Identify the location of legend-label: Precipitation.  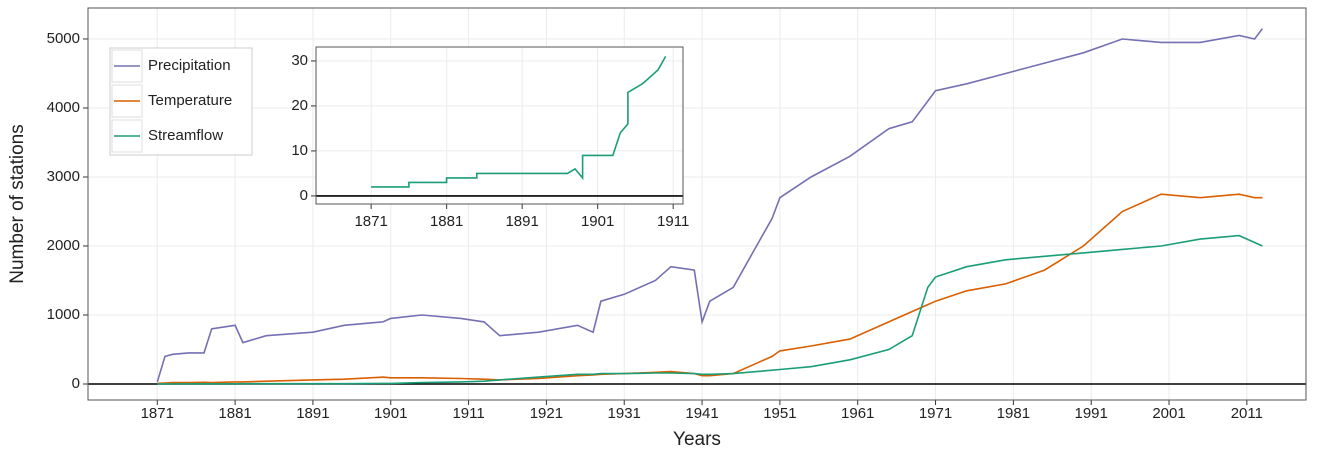
(189, 65).